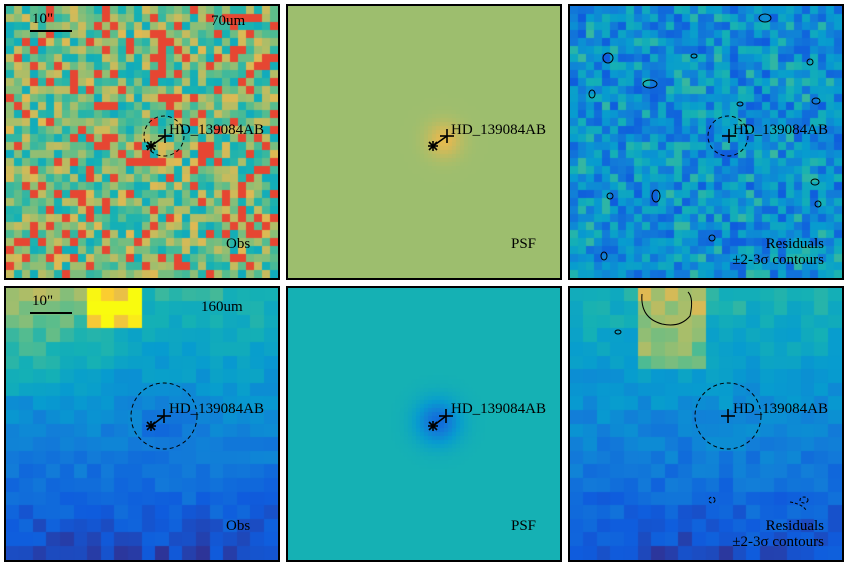 This screenshot has height=566, width=850. I want to click on overlay-70um-psf, so click(441, 140).